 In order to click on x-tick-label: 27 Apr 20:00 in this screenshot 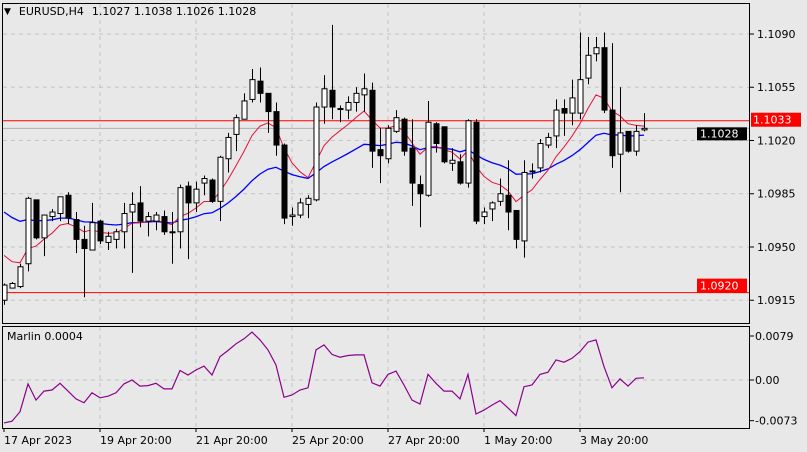, I will do `click(424, 440)`.